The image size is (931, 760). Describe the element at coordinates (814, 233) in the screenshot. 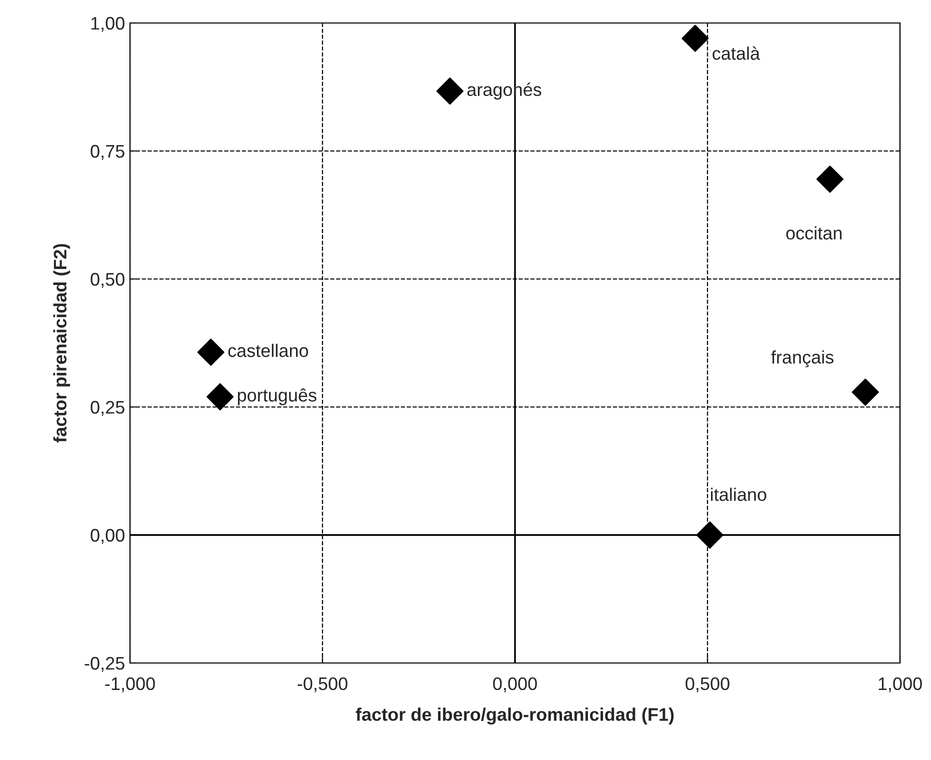

I see `annotation: occitan` at that location.